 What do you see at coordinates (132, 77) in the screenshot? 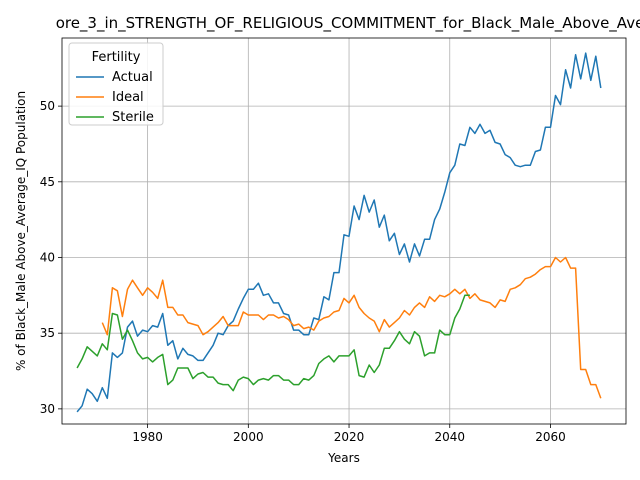
I see `legend-label-actual: Actual` at bounding box center [132, 77].